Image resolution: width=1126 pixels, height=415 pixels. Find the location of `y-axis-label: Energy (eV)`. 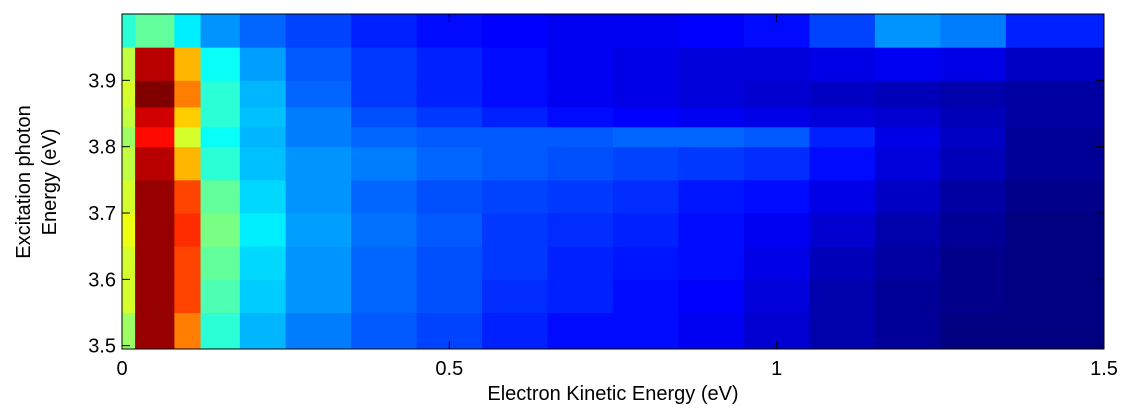

y-axis-label: Energy (eV) is located at coordinates (50, 182).